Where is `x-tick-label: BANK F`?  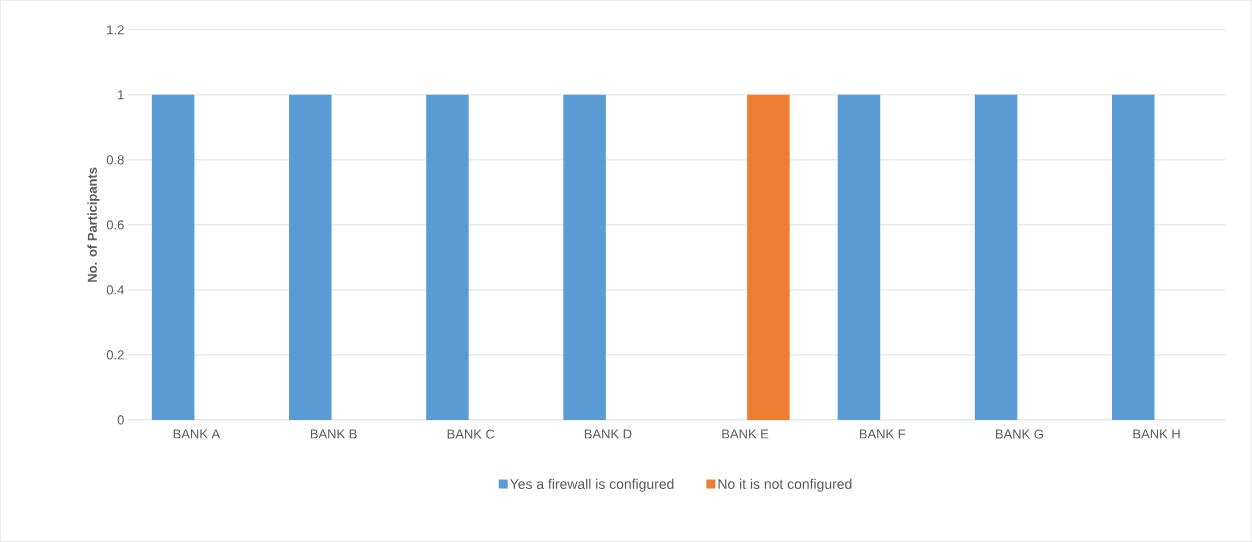
x-tick-label: BANK F is located at coordinates (882, 434).